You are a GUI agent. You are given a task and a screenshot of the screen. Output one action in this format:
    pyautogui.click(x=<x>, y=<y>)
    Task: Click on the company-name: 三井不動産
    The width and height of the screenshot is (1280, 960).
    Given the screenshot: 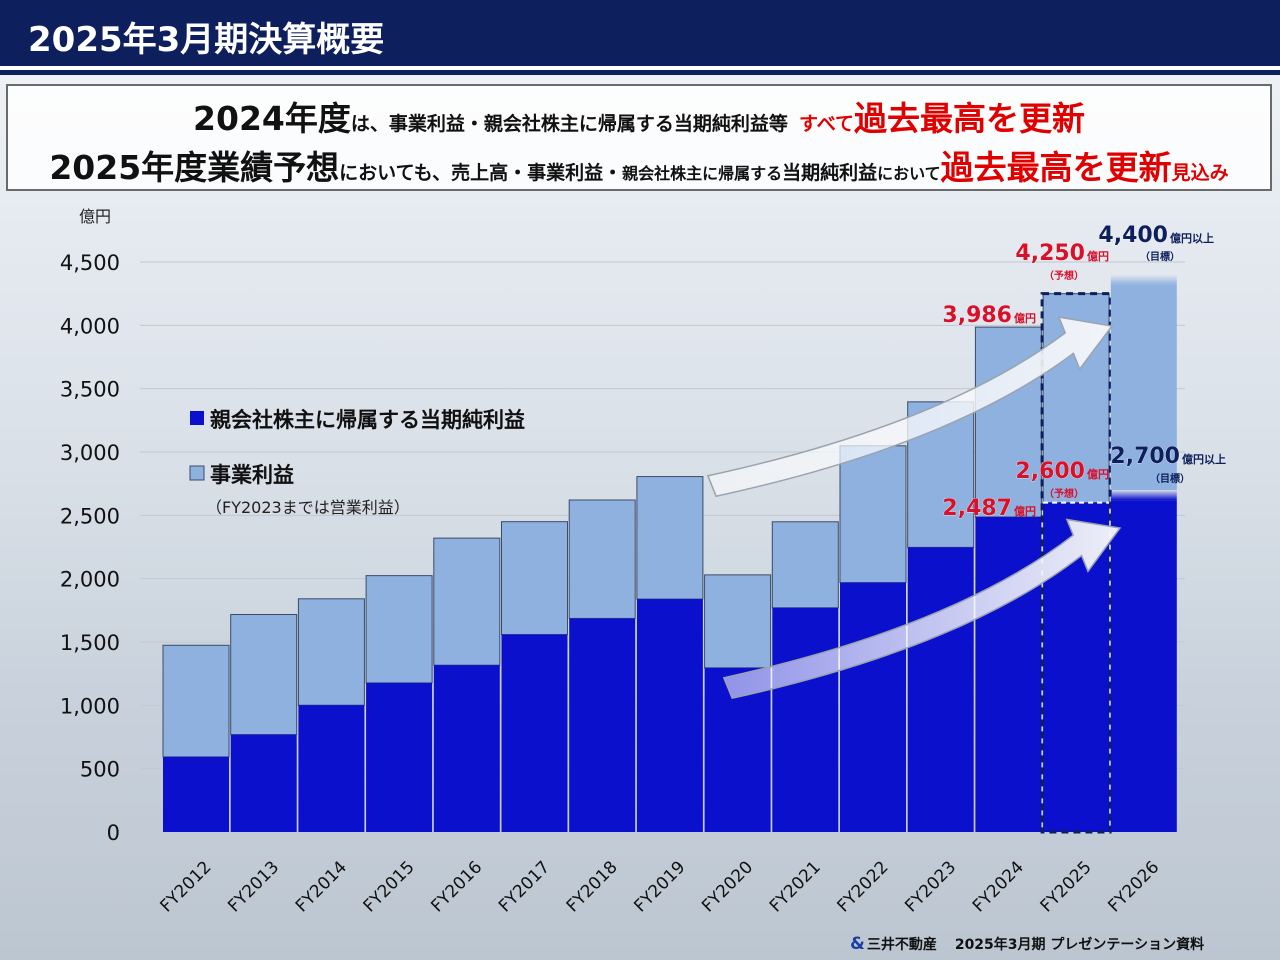 What is the action you would take?
    pyautogui.click(x=901, y=945)
    